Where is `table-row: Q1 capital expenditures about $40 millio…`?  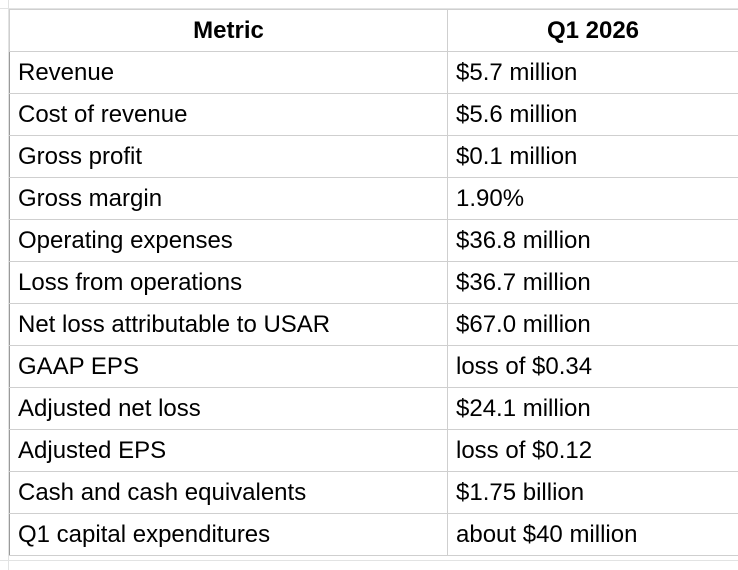
table-row: Q1 capital expenditures about $40 millio… is located at coordinates (373, 534).